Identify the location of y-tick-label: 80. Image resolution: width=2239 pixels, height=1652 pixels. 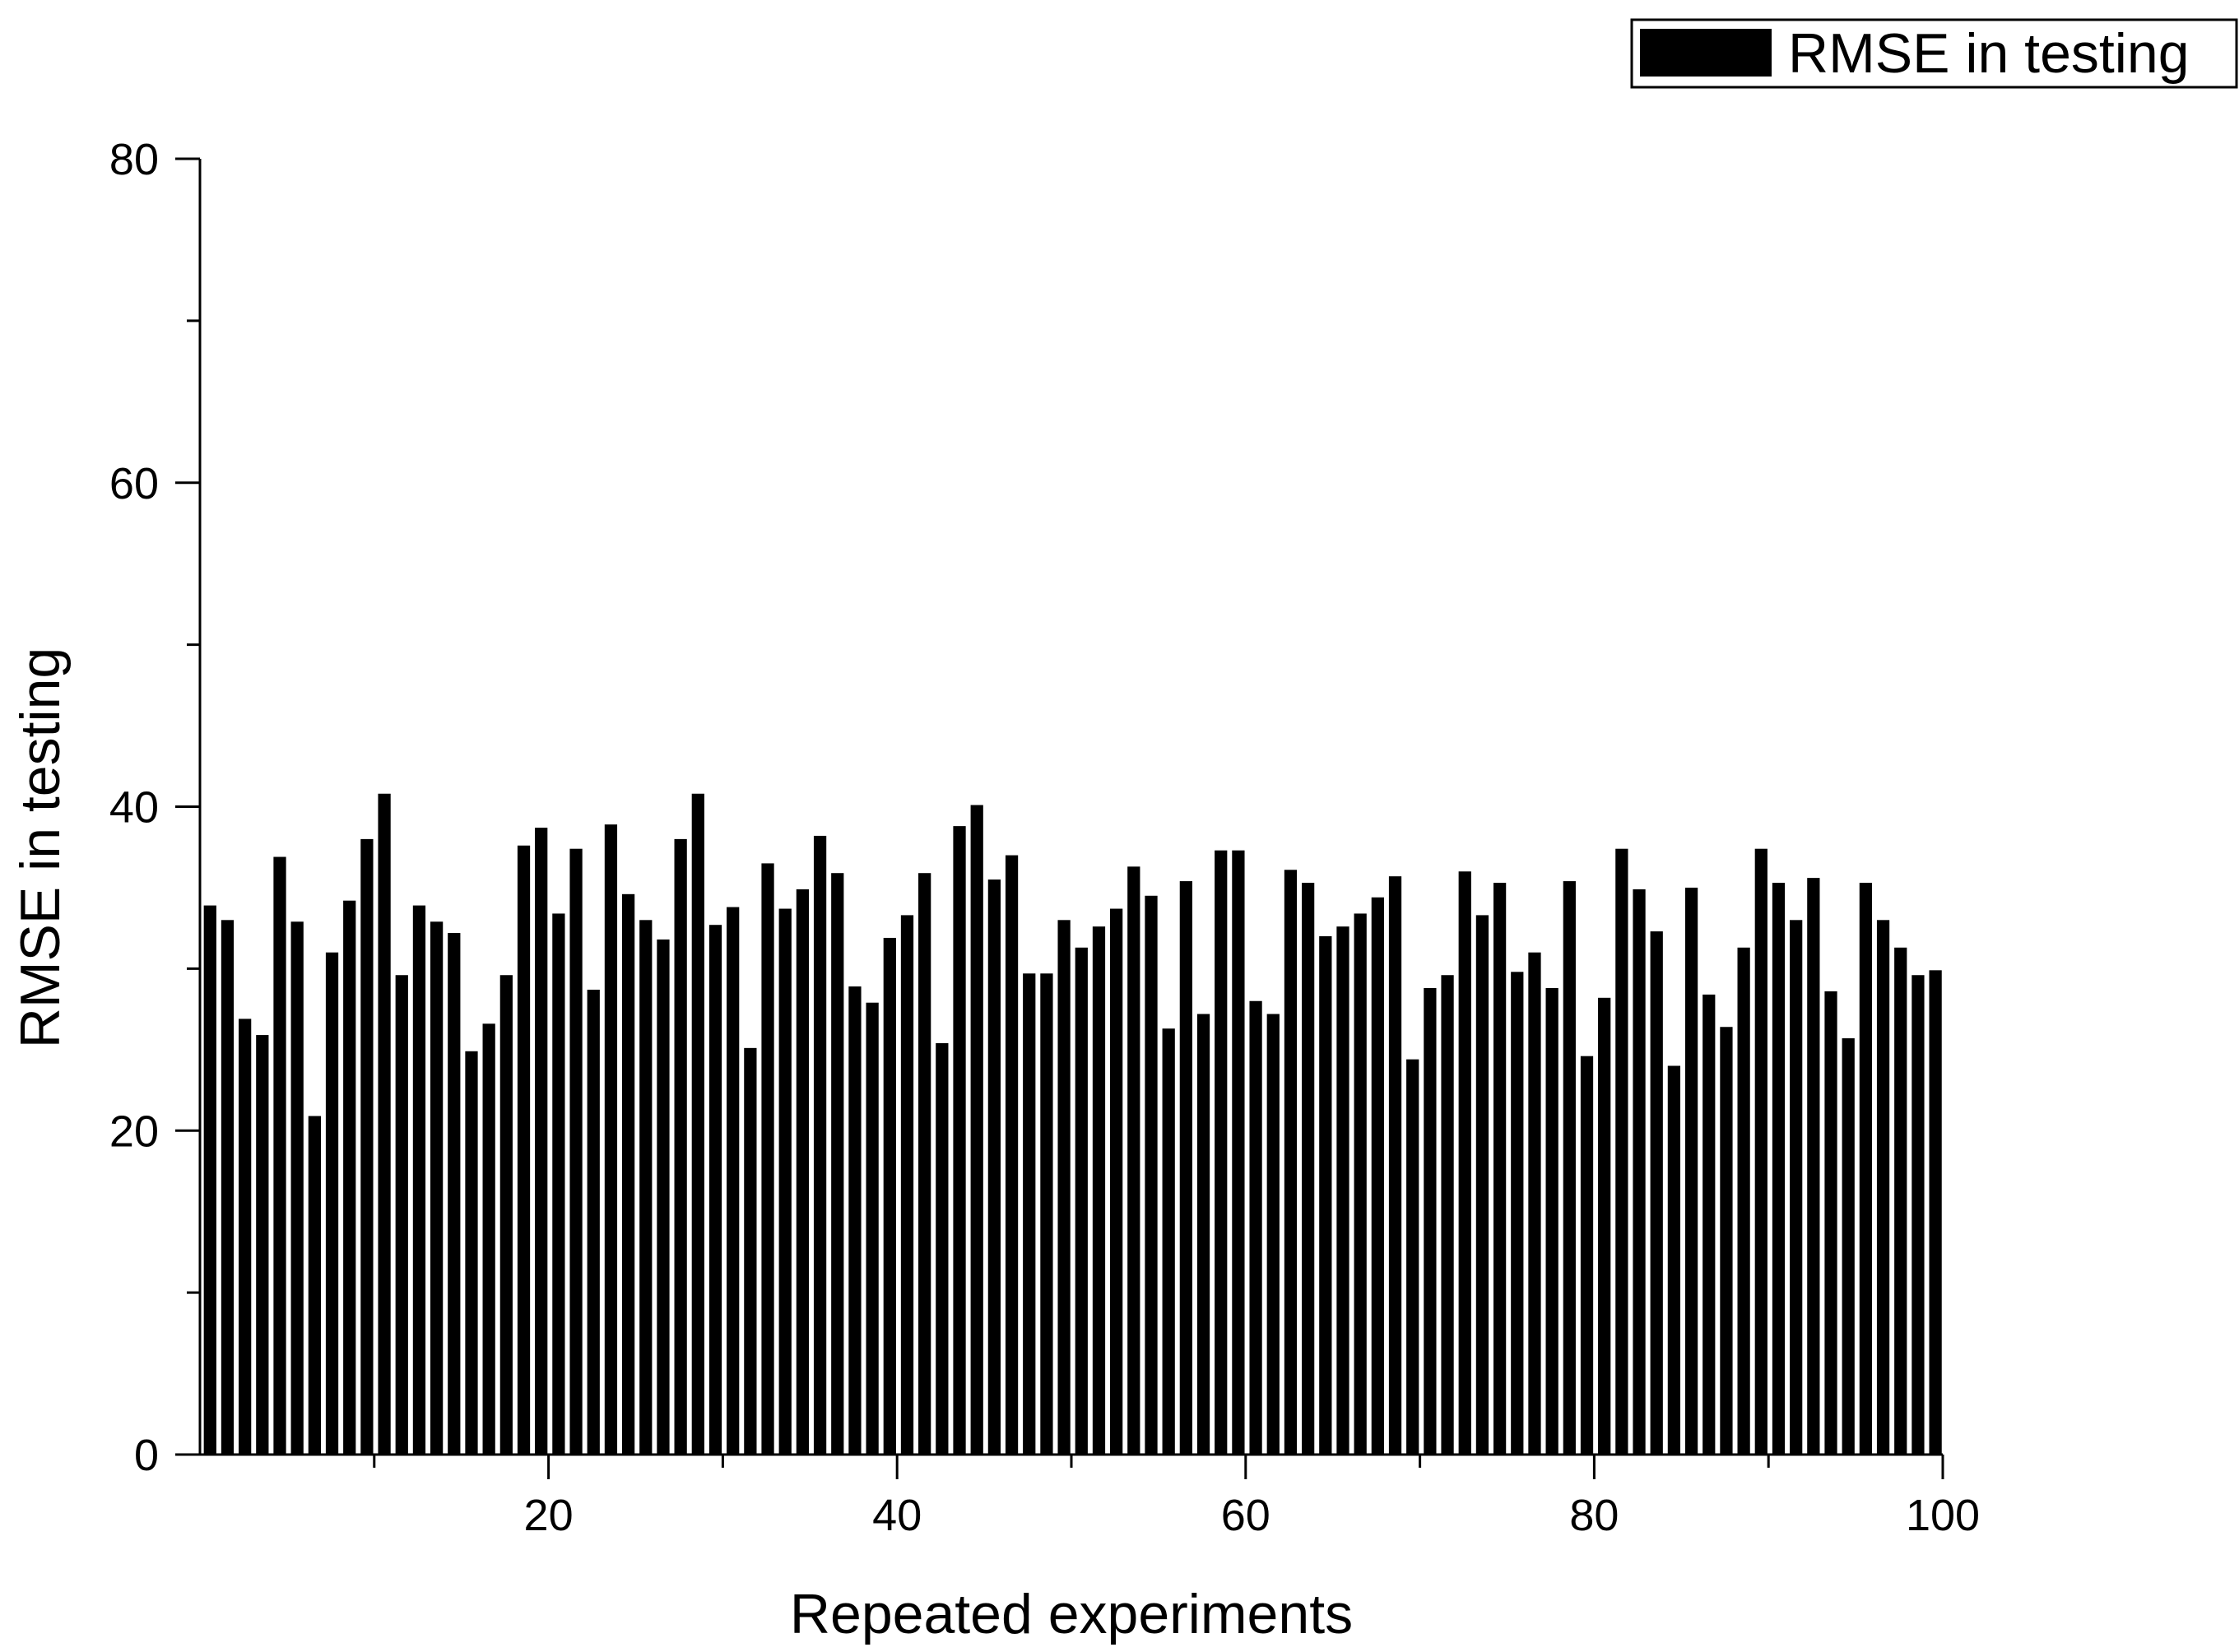
(134, 160).